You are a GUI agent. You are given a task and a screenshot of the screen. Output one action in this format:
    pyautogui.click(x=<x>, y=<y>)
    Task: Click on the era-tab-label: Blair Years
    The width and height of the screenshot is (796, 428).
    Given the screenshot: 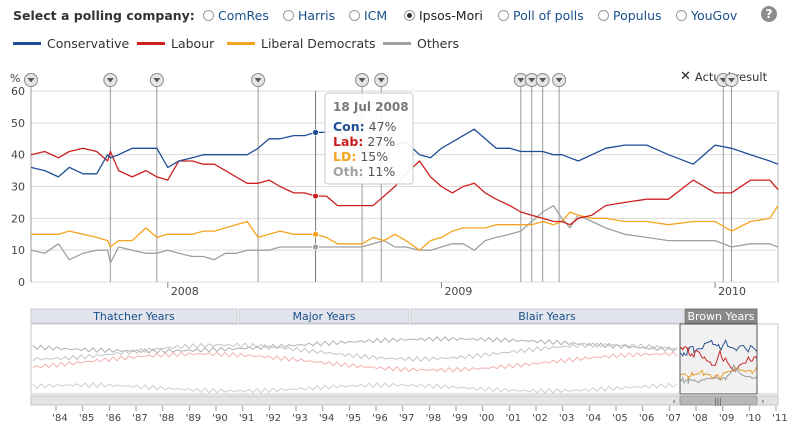 What is the action you would take?
    pyautogui.click(x=547, y=316)
    